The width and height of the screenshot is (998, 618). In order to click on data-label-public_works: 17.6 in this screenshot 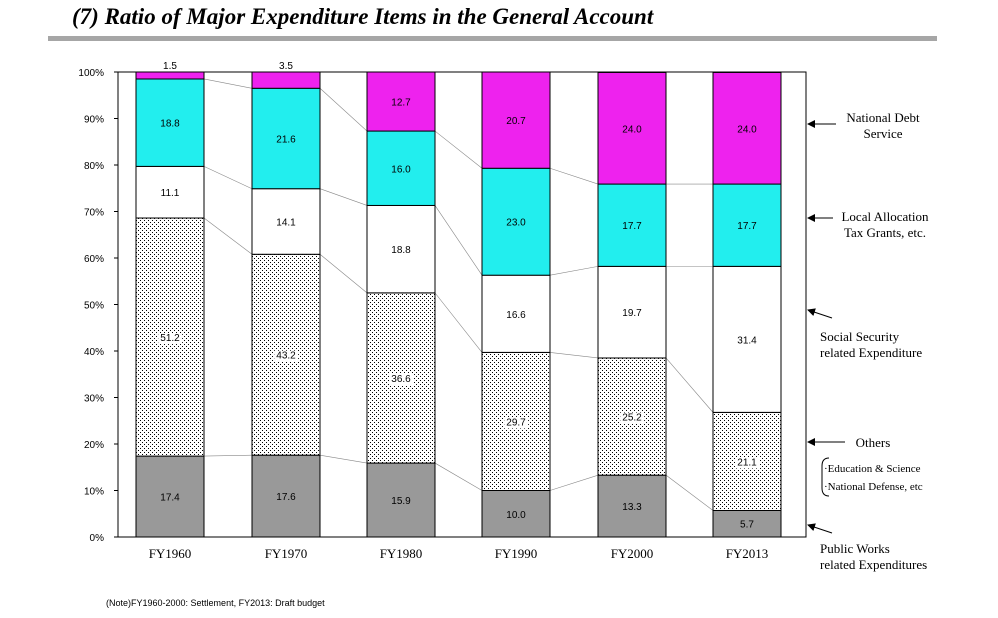, I will do `click(286, 497)`.